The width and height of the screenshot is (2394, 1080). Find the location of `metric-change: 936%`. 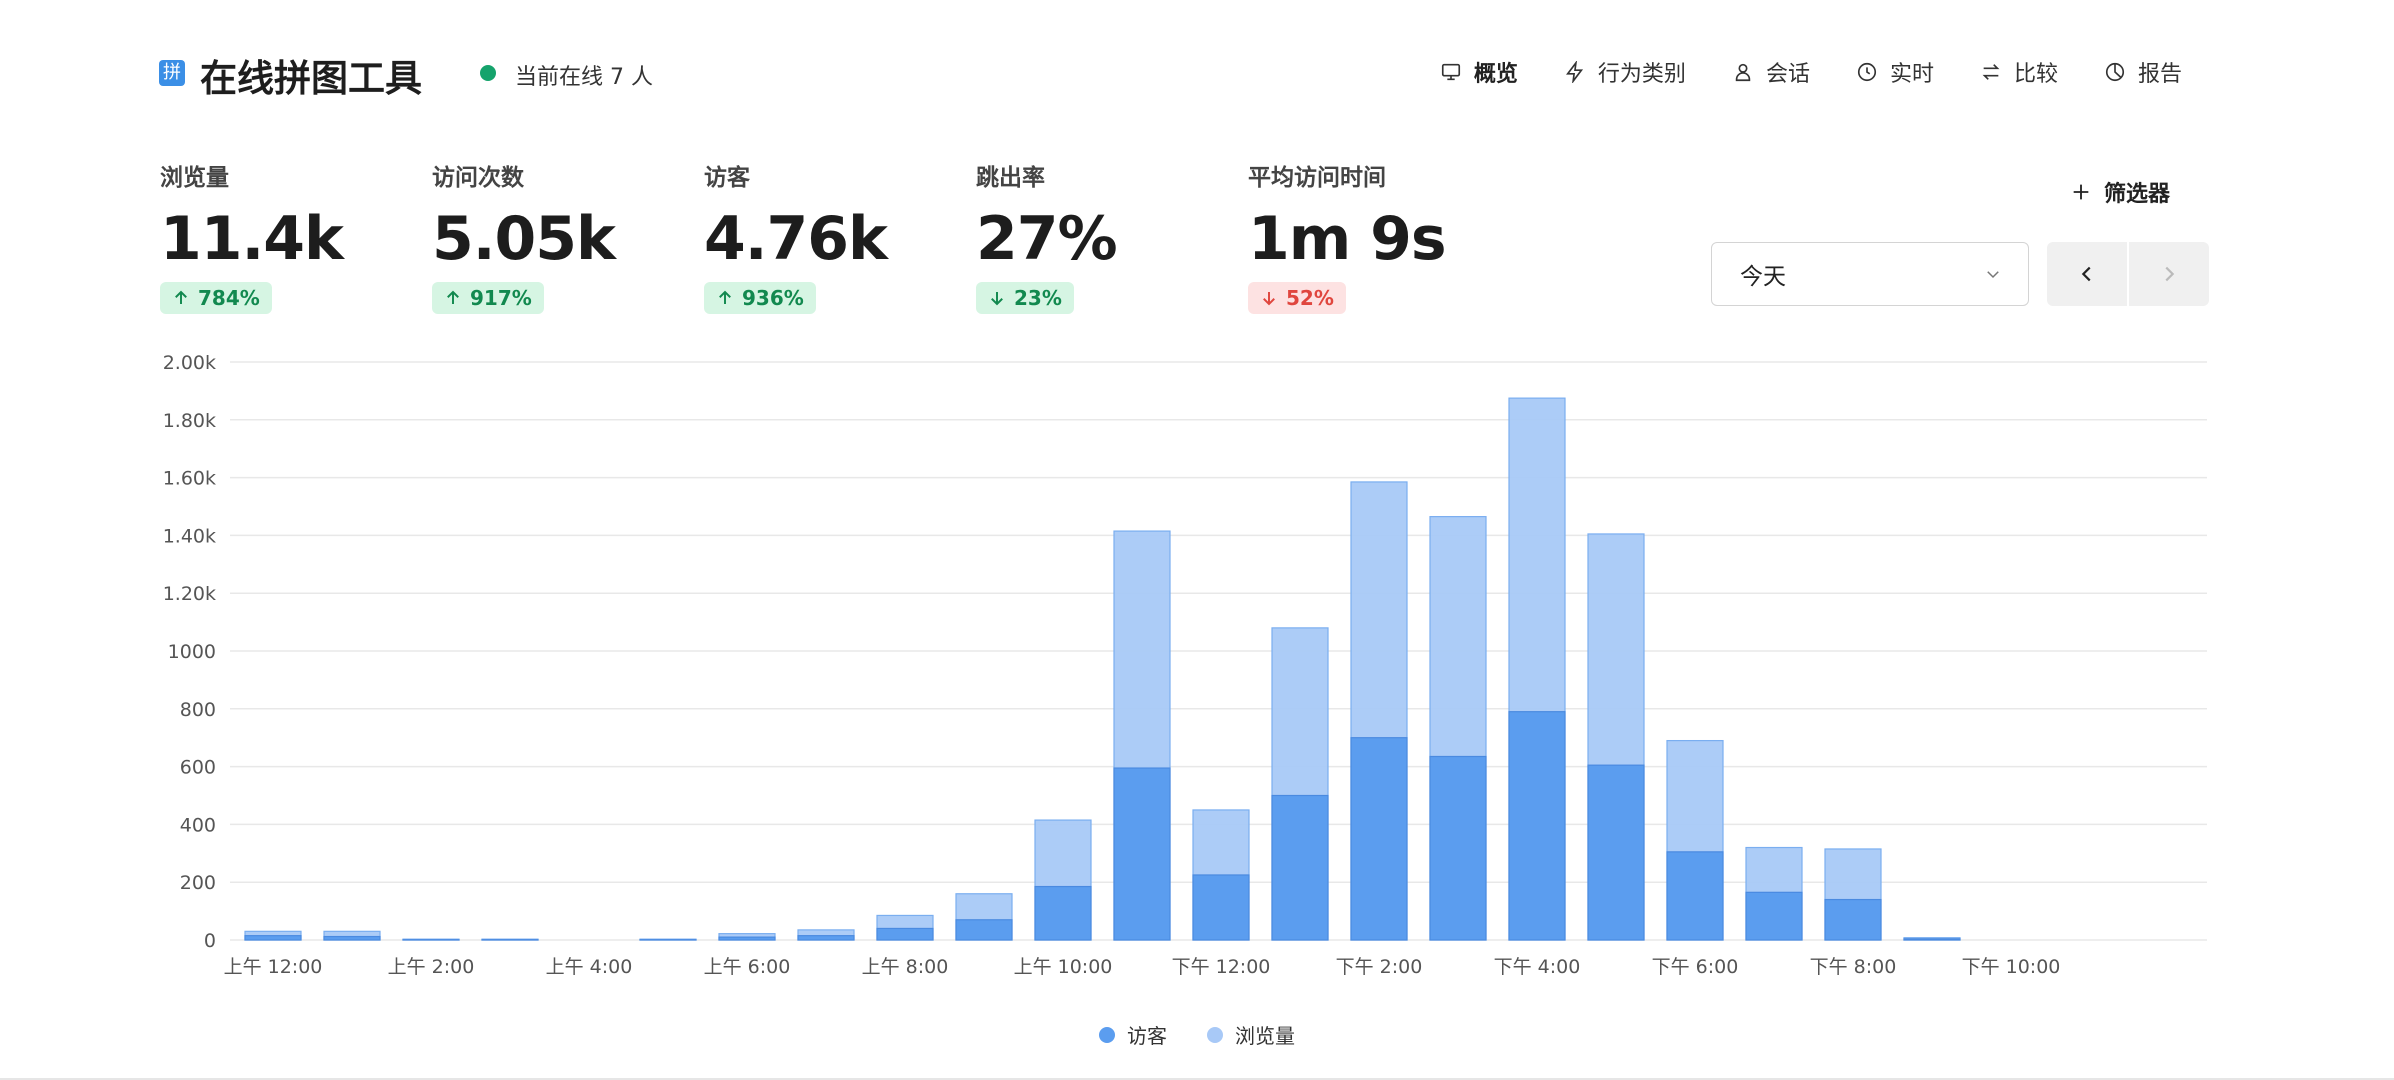

metric-change: 936% is located at coordinates (773, 298).